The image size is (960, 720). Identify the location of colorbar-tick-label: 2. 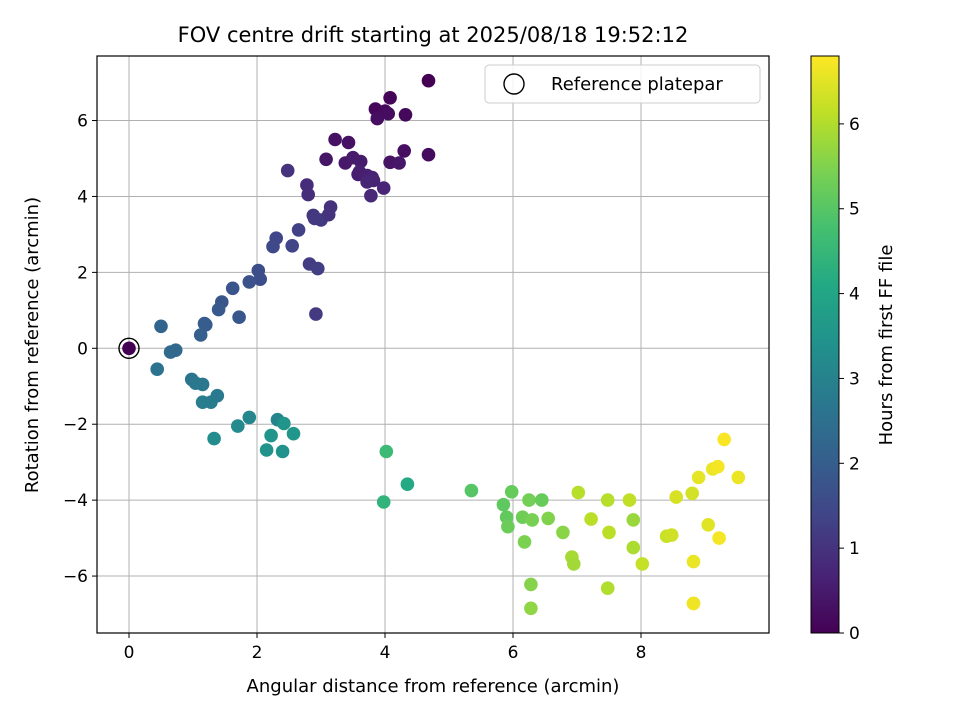
(854, 464).